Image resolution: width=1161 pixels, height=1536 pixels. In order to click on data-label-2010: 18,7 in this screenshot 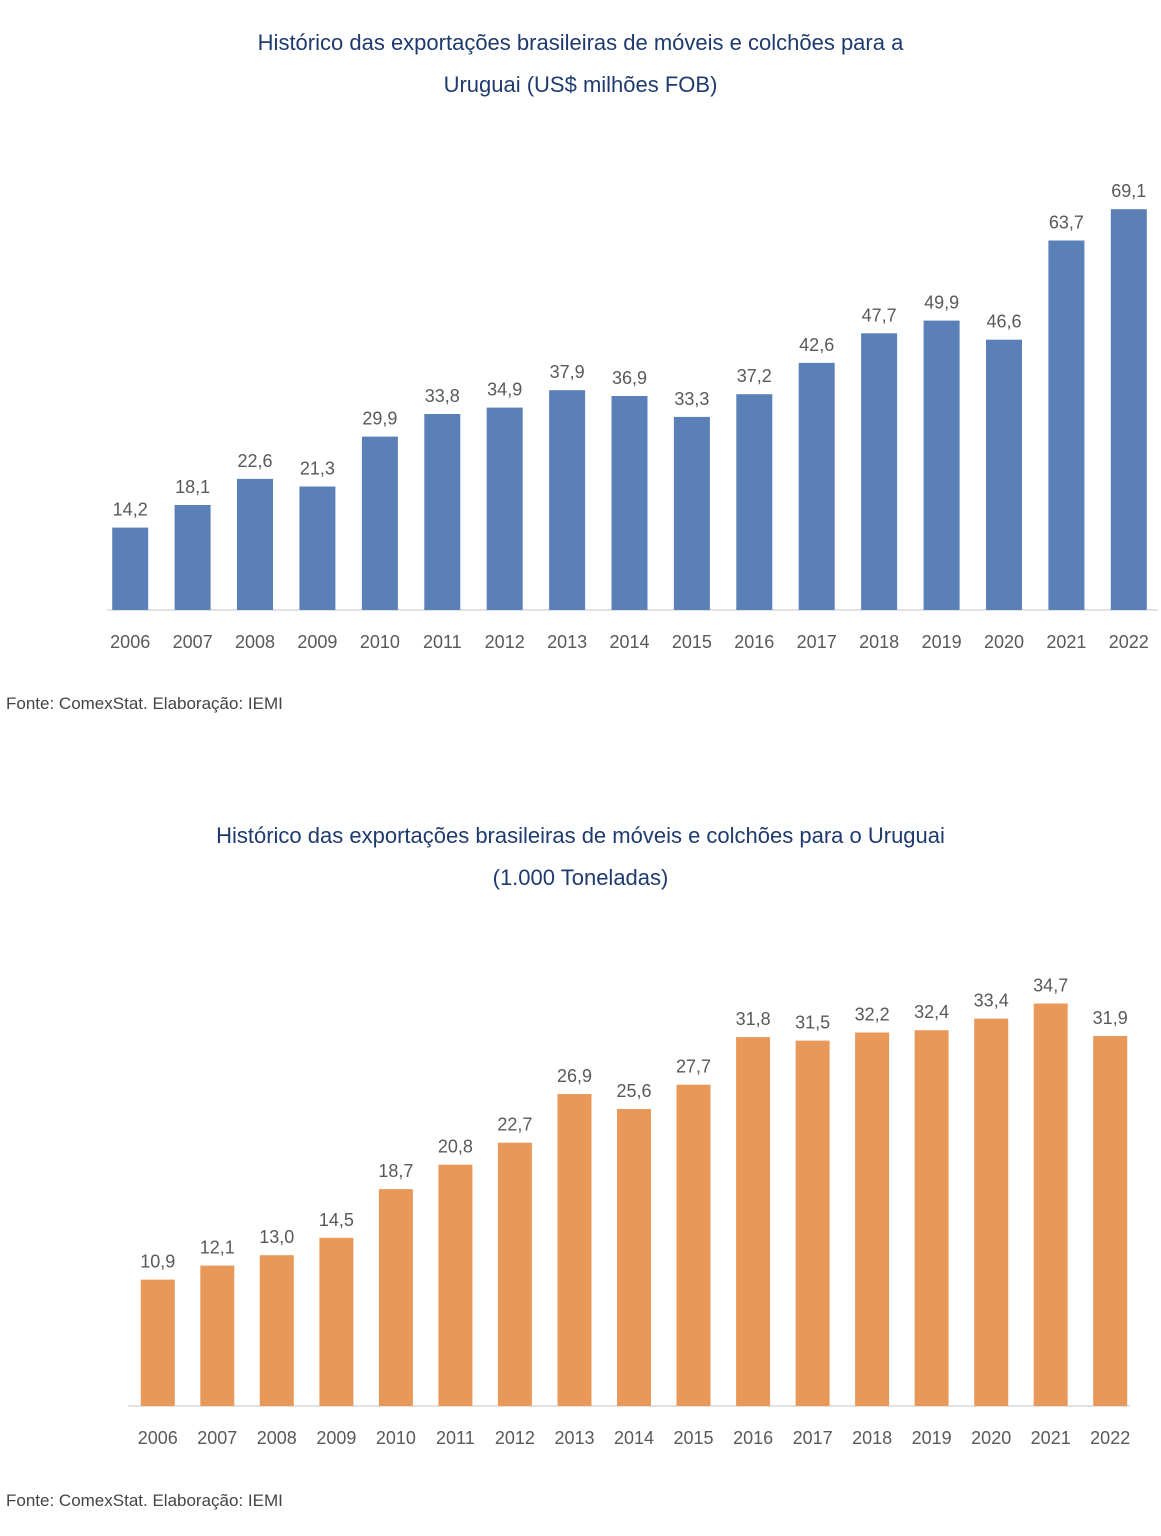, I will do `click(395, 1171)`.